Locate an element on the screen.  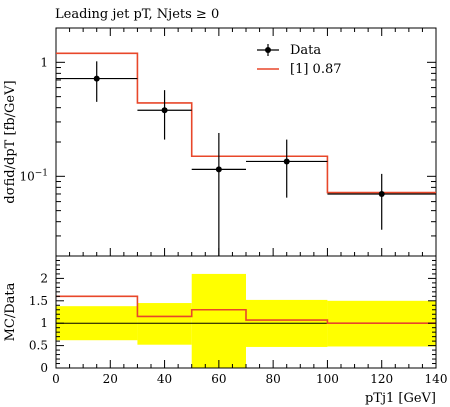
ratio-y-tick-label: 2 is located at coordinates (44, 278).